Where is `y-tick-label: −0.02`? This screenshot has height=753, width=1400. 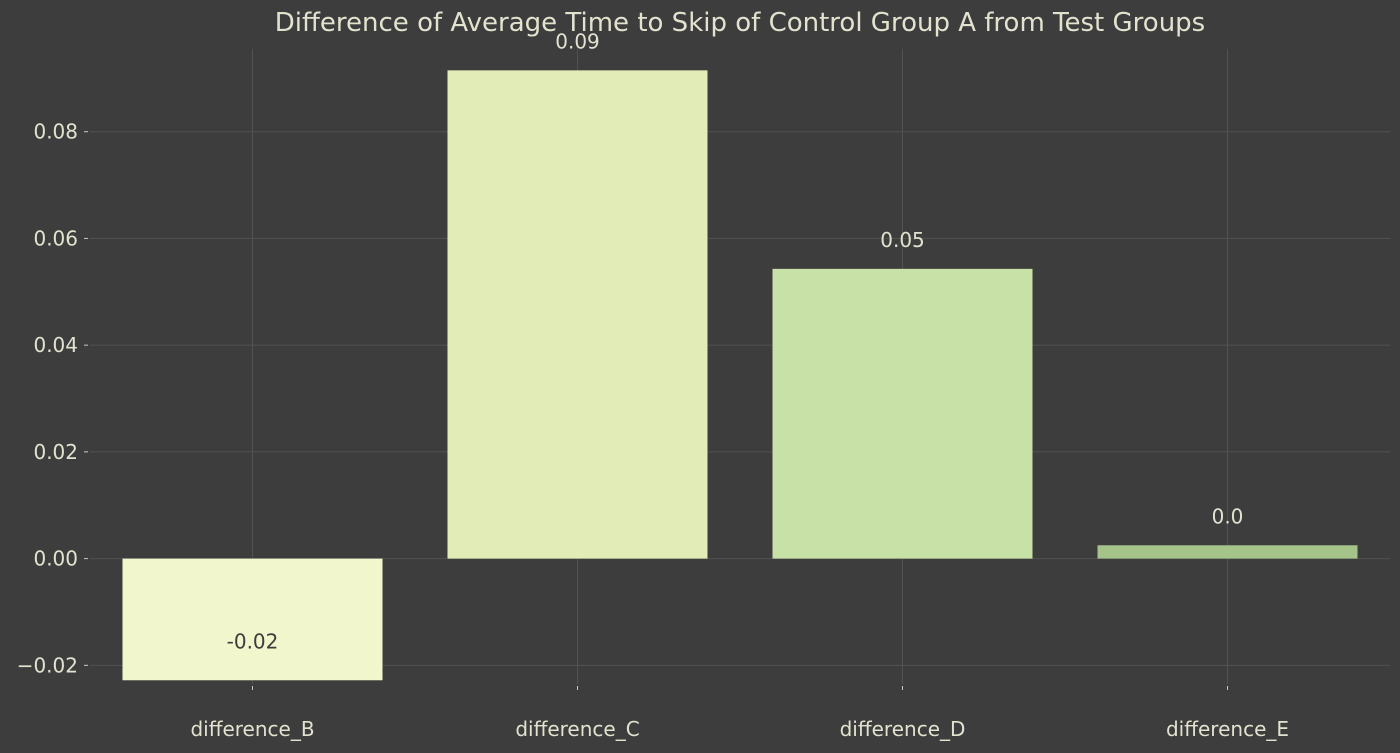 y-tick-label: −0.02 is located at coordinates (47, 665).